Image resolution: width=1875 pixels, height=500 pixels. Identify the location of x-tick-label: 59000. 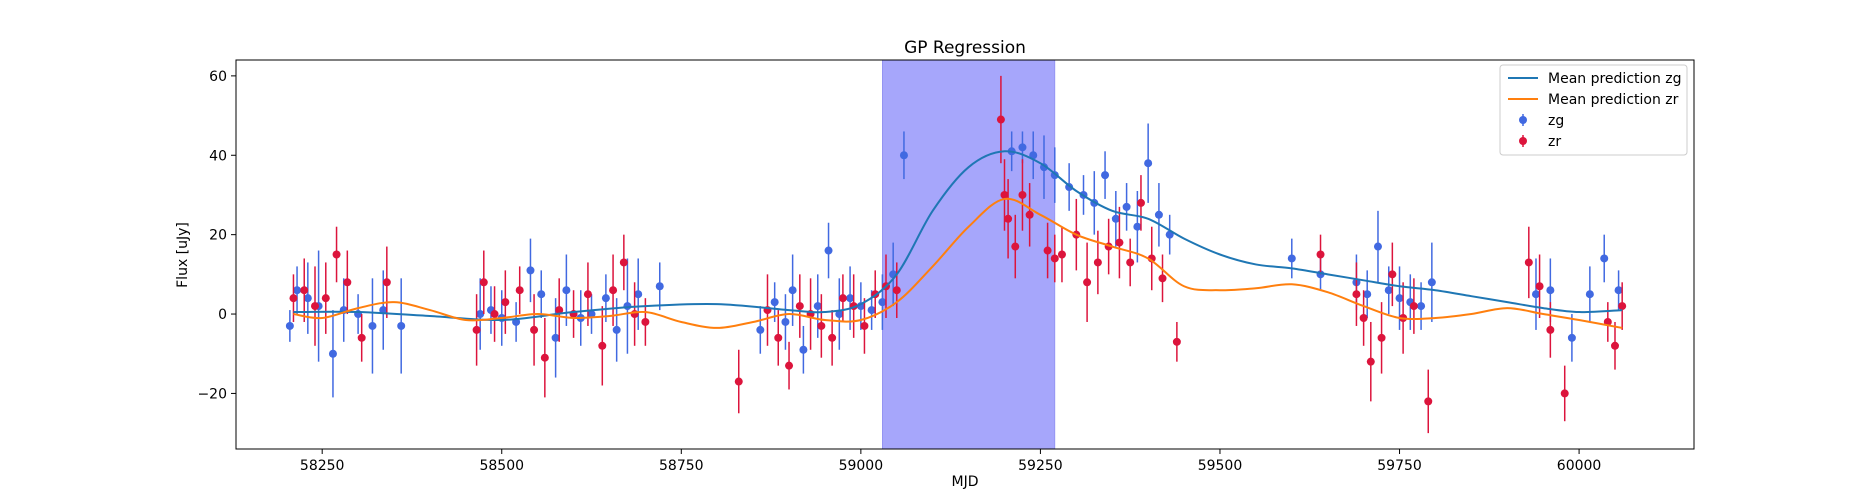
(861, 466).